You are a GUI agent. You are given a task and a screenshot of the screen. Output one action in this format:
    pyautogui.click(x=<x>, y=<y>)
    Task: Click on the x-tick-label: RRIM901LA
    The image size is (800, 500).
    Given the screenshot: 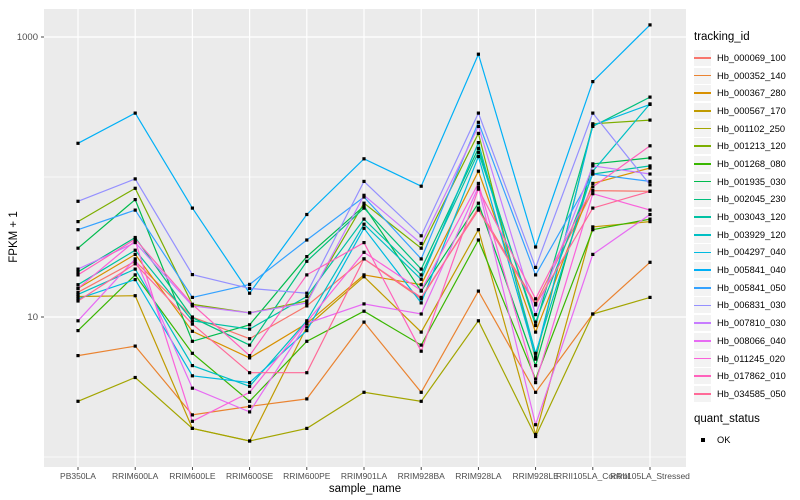 What is the action you would take?
    pyautogui.click(x=364, y=476)
    